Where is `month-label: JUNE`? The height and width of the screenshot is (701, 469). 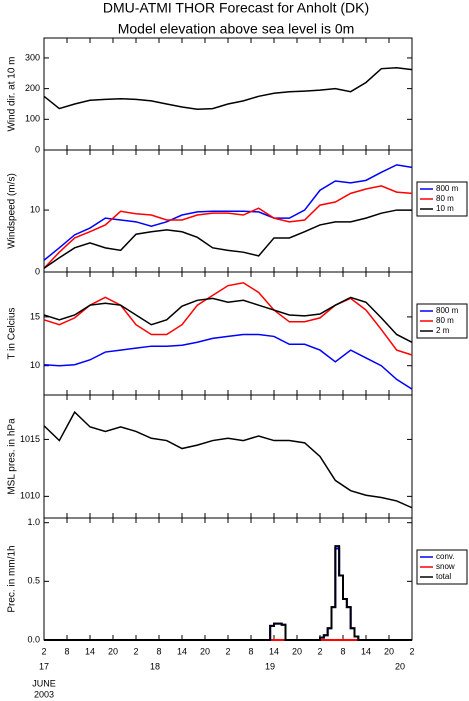
month-label: JUNE is located at coordinates (44, 683).